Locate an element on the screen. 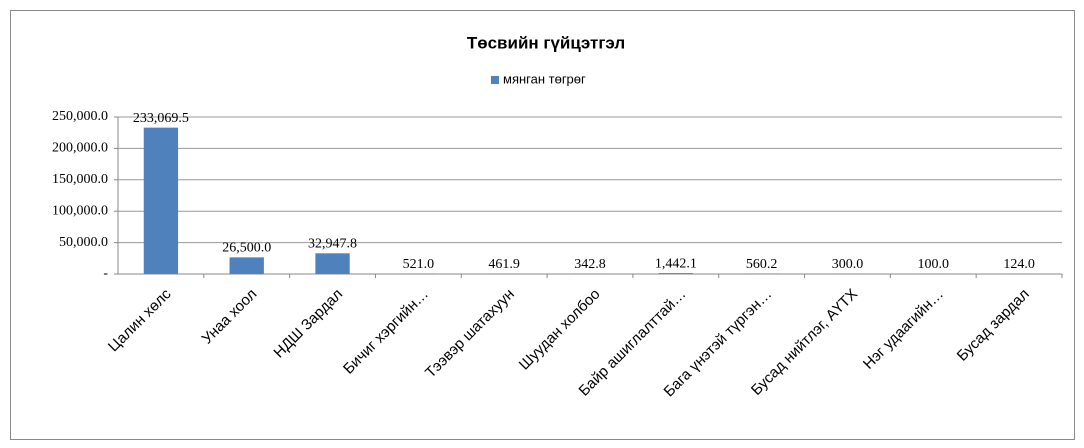 This screenshot has height=448, width=1084. value-label: 1,442.1 is located at coordinates (676, 263).